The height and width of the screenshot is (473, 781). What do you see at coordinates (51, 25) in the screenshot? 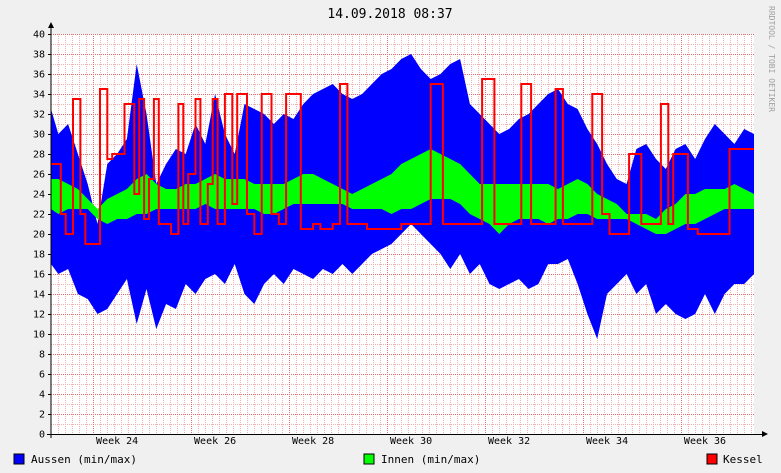
I see `y-axis-arrow` at bounding box center [51, 25].